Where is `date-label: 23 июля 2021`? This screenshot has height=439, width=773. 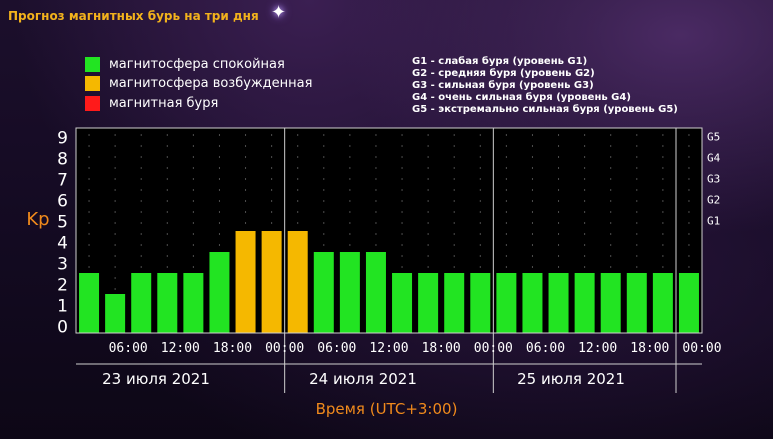 date-label: 23 июля 2021 is located at coordinates (156, 379).